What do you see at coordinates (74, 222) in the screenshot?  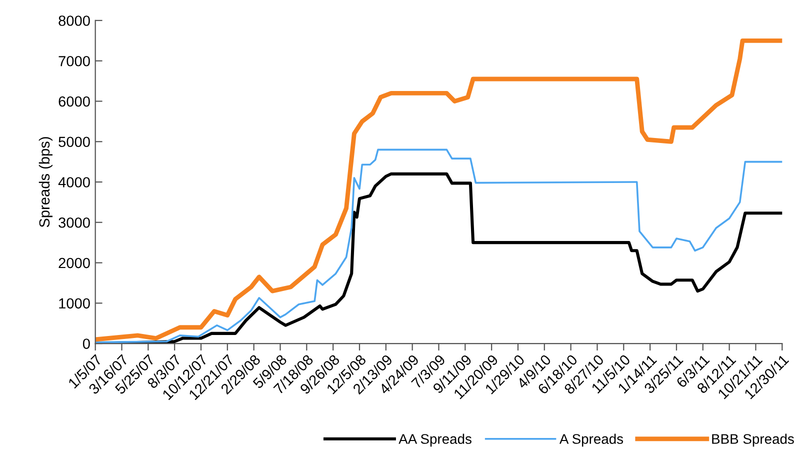 I see `y-tick-label: 3000` at bounding box center [74, 222].